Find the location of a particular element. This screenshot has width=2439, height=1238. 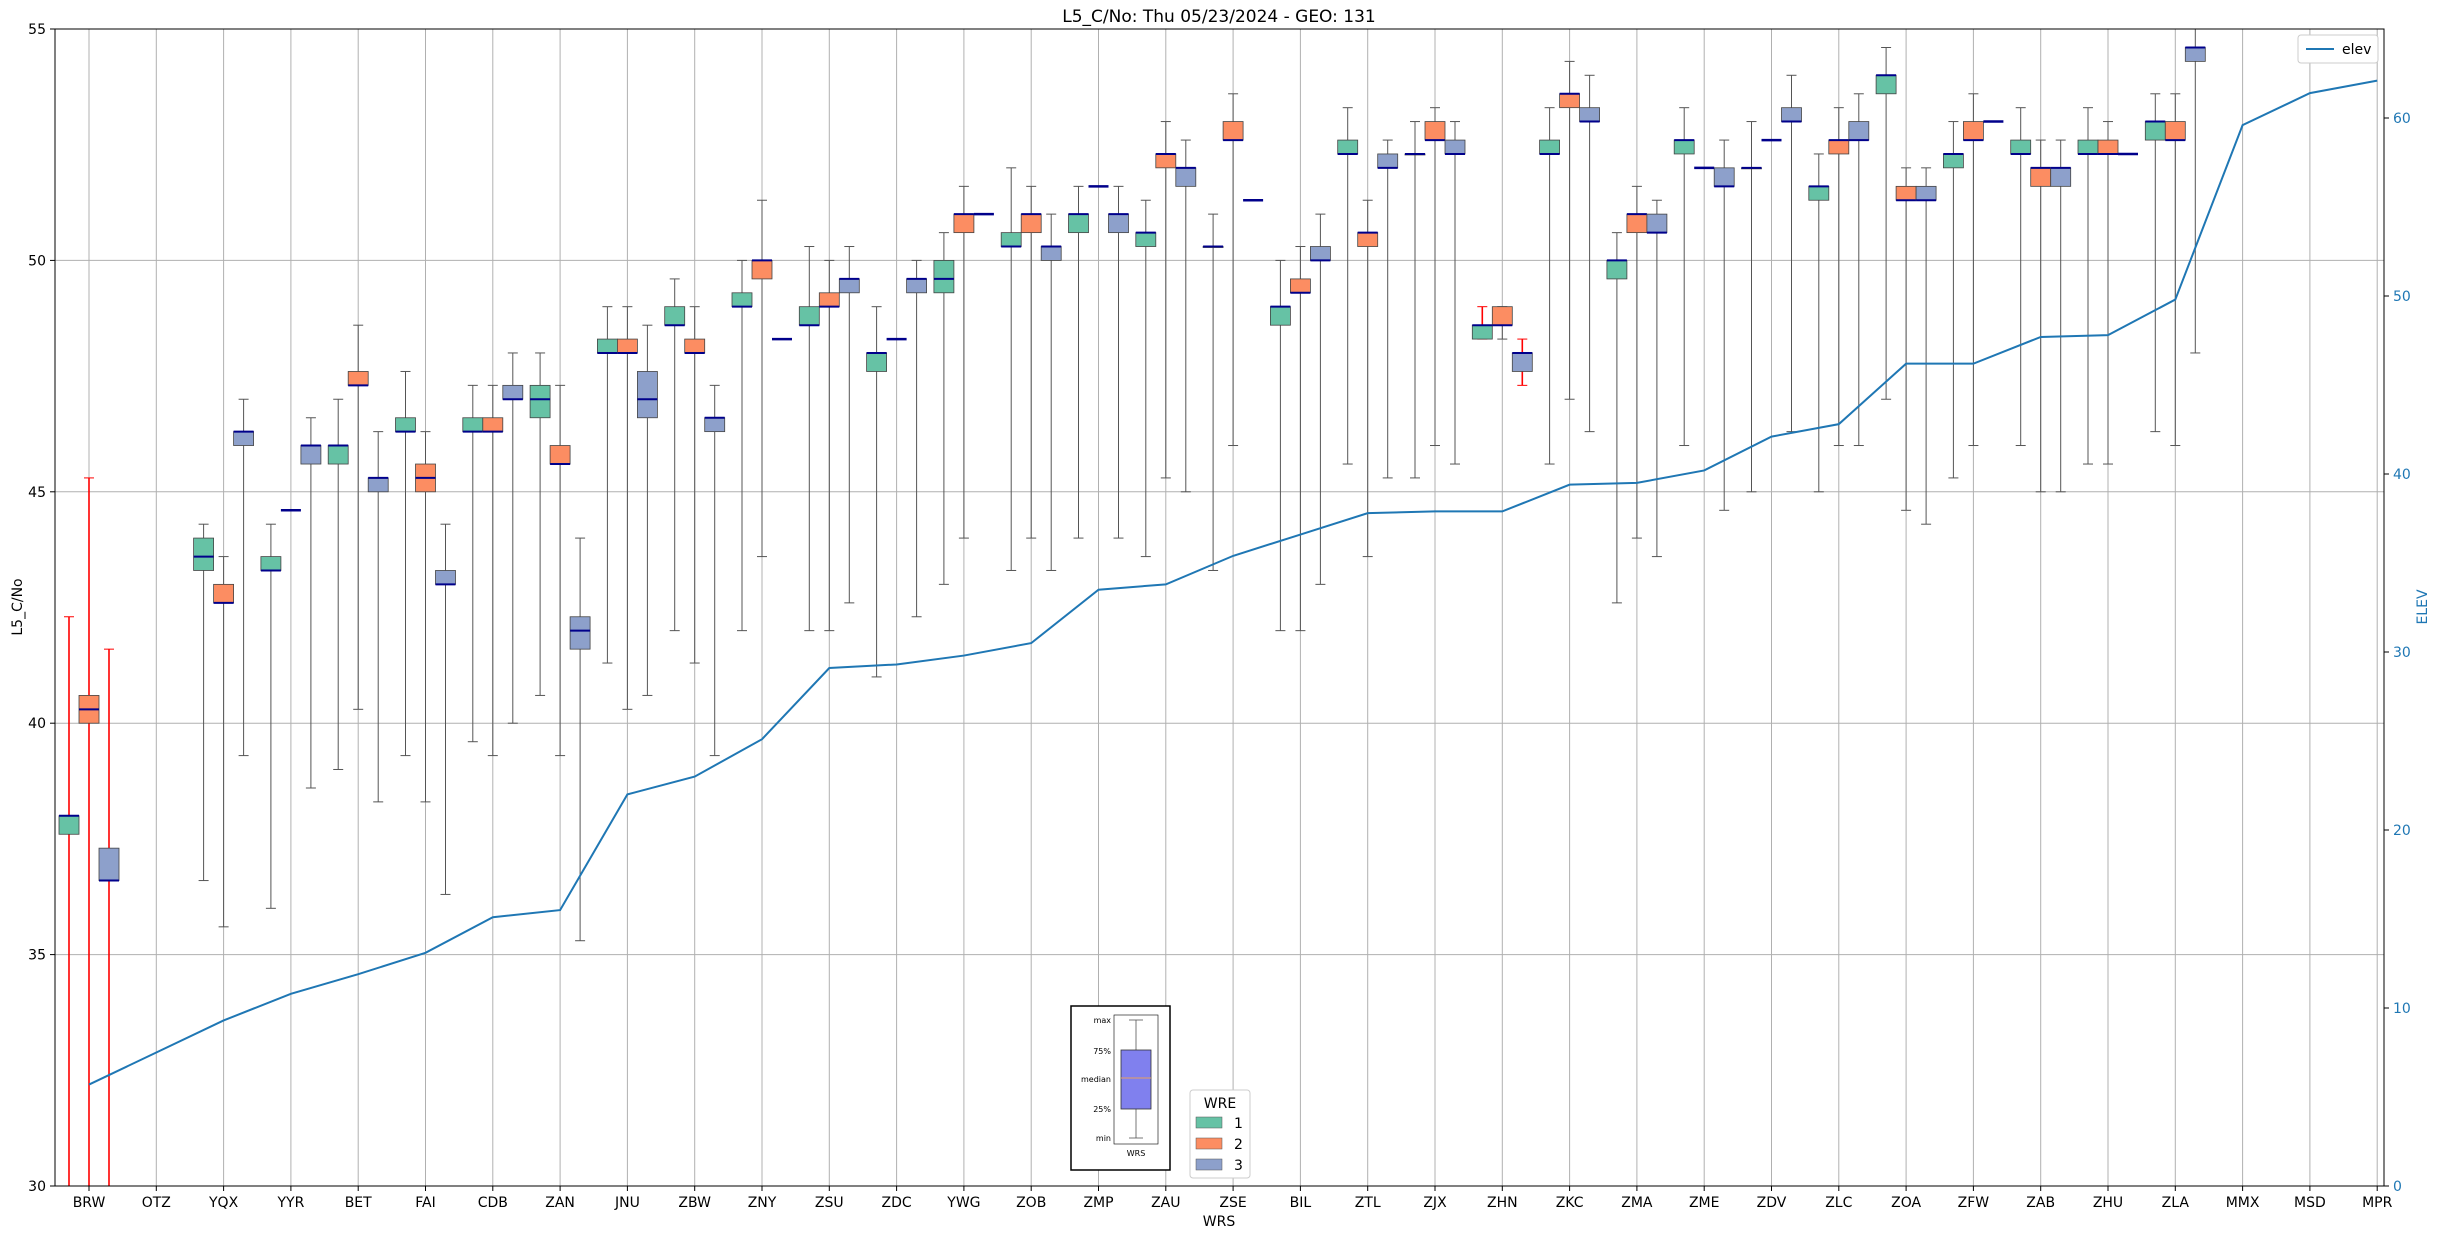

inset-label-median: median is located at coordinates (1096, 1079).